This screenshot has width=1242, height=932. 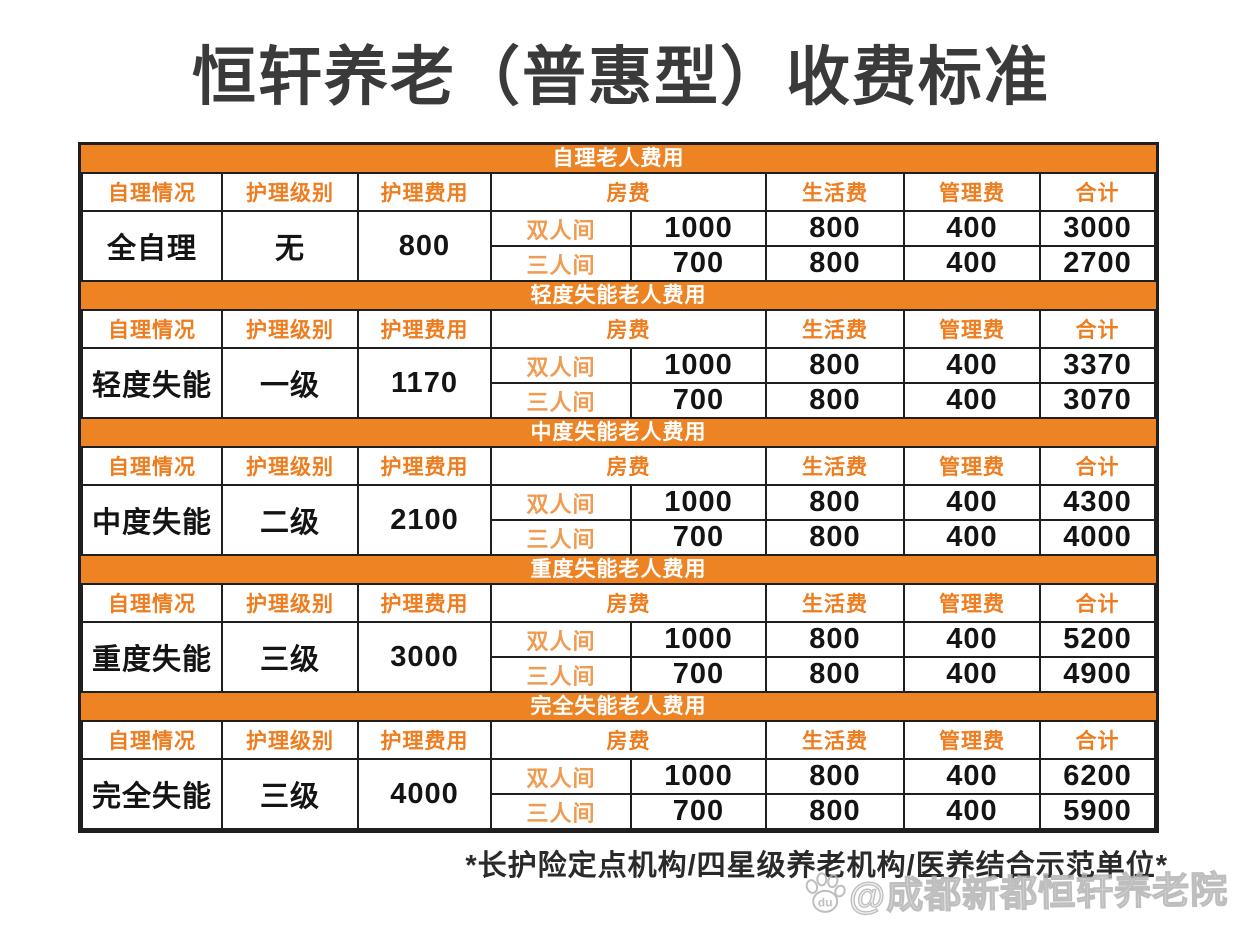 I want to click on table-row: 重度失能 三级 3000 双人间 1000 800 400 5200, so click(x=618, y=657).